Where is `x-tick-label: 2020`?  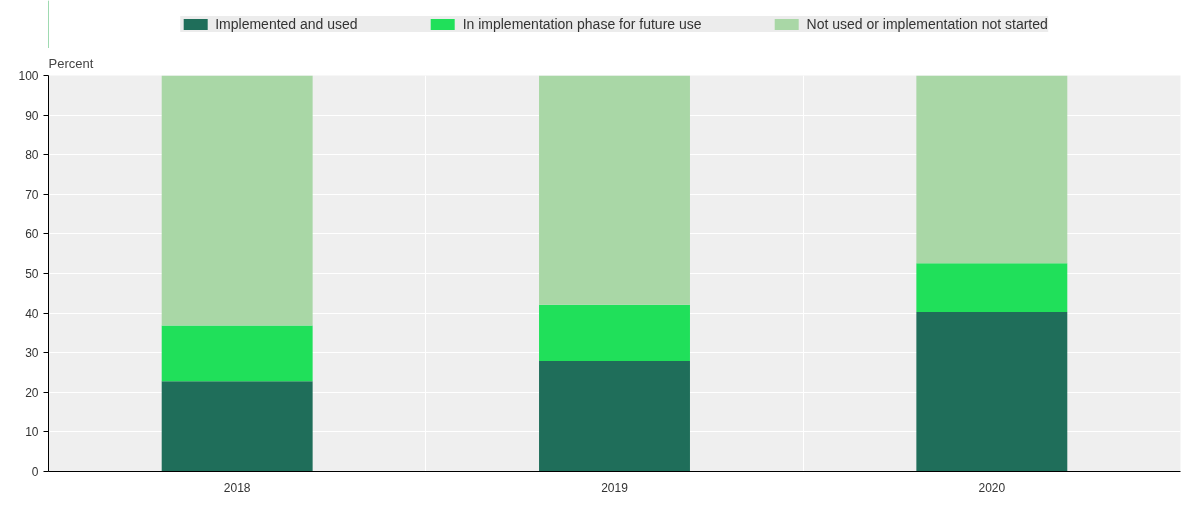
x-tick-label: 2020 is located at coordinates (992, 487).